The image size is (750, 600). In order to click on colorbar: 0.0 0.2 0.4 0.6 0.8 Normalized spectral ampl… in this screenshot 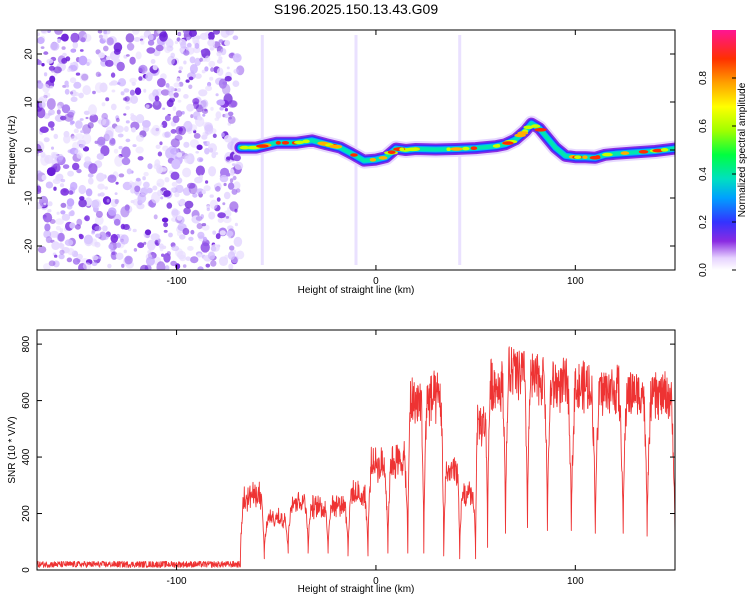, I will do `click(723, 153)`.